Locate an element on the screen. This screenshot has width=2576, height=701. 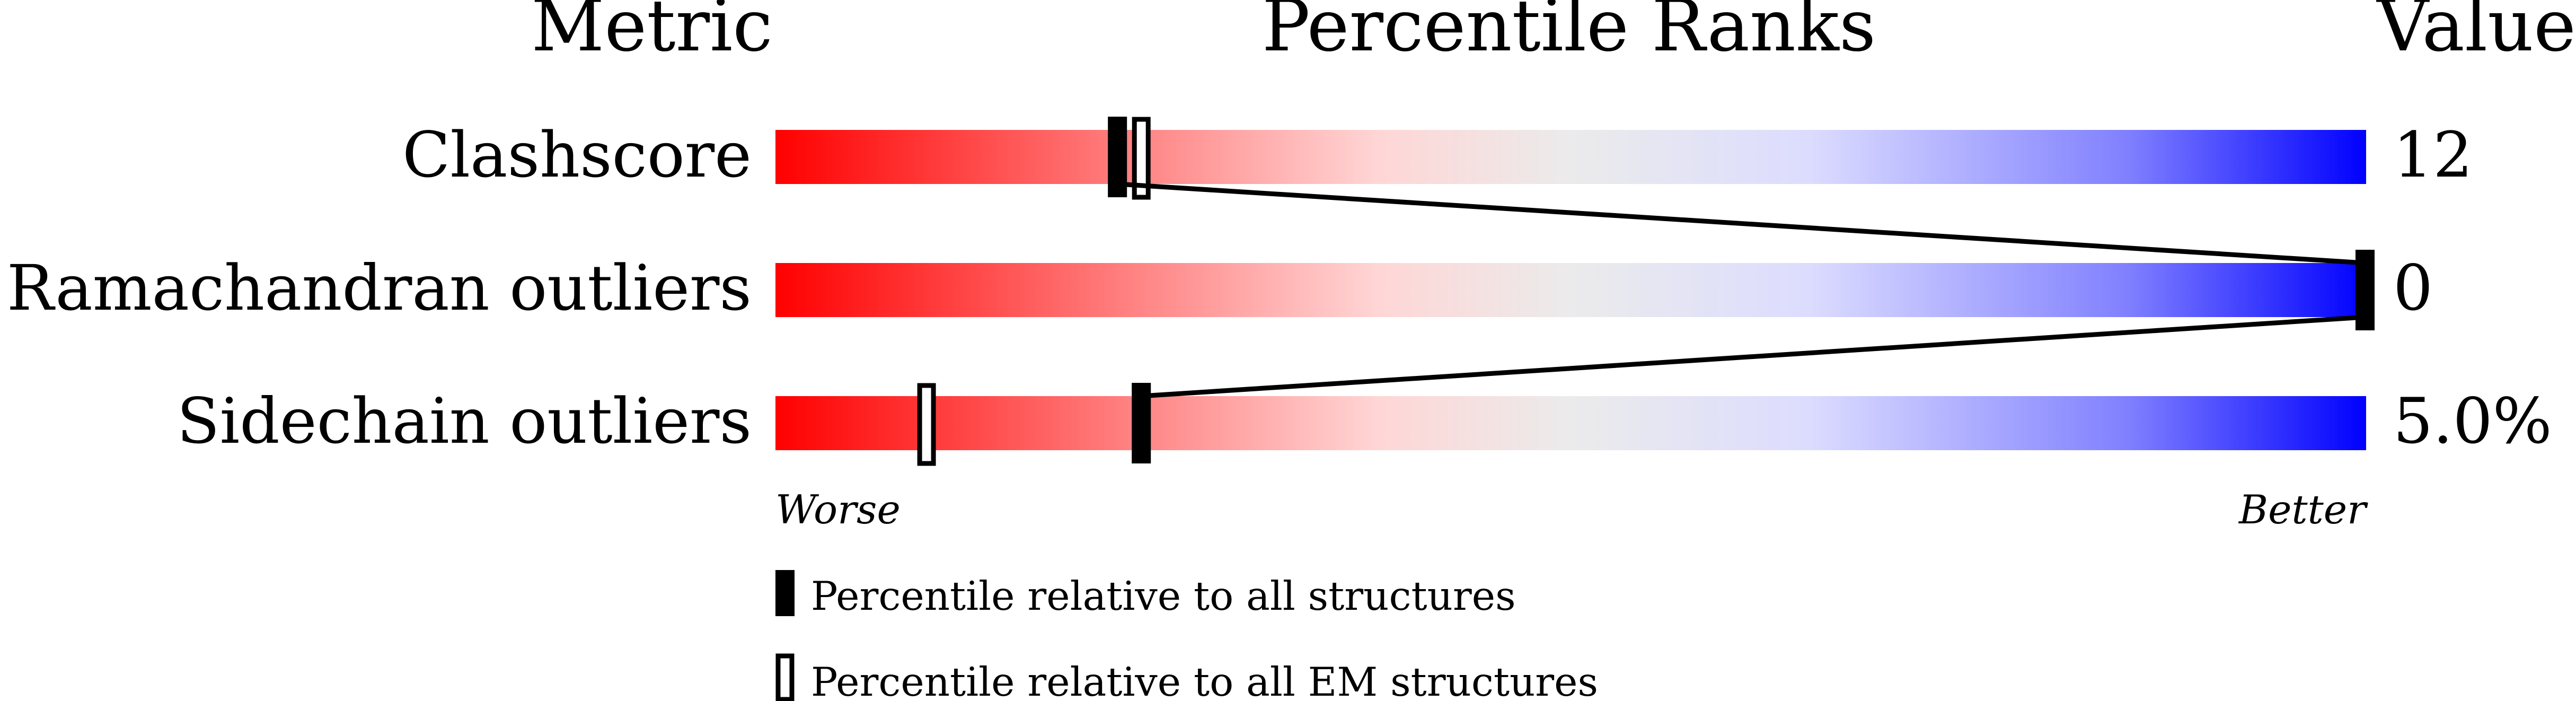
header-value: Value is located at coordinates (2476, 33).